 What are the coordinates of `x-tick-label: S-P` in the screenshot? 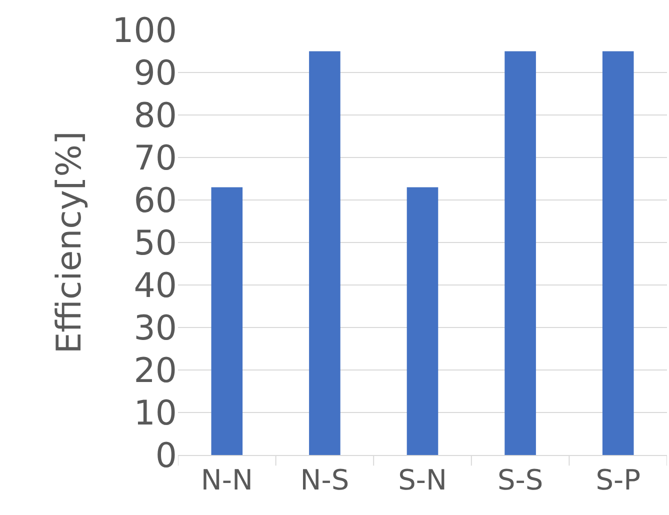 It's located at (618, 480).